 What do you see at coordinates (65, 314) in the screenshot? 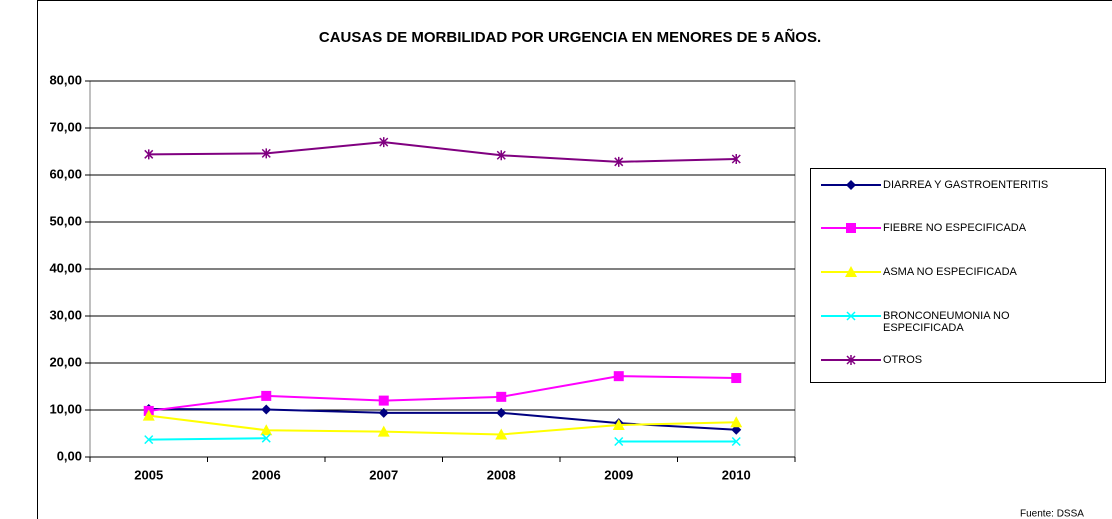
I see `y-tick-label: 30,00` at bounding box center [65, 314].